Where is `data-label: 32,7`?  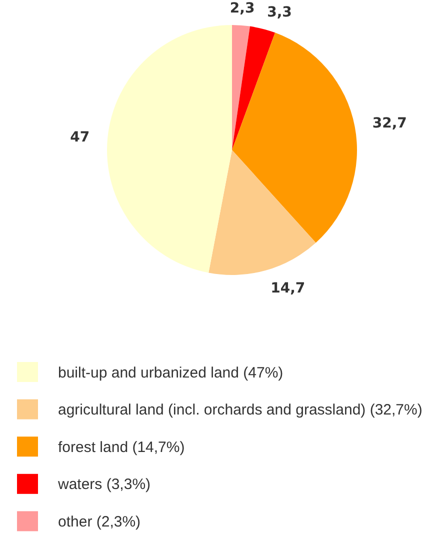
data-label: 32,7 is located at coordinates (389, 124).